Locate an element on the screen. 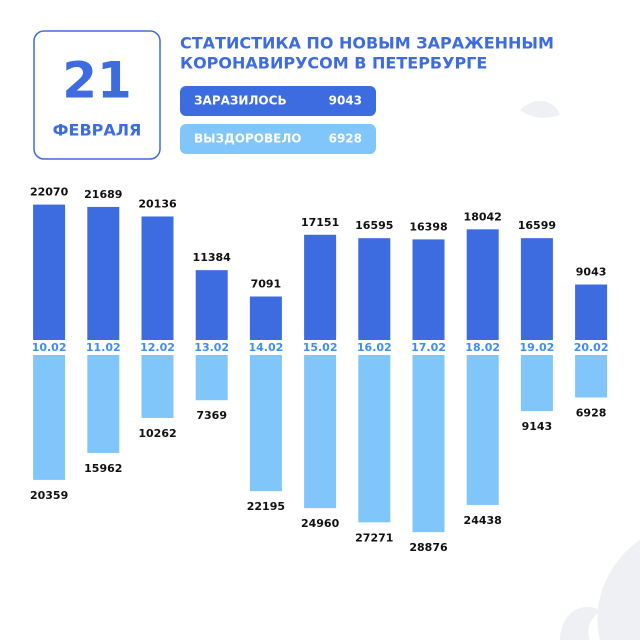  value-label: 20359 is located at coordinates (49, 495).